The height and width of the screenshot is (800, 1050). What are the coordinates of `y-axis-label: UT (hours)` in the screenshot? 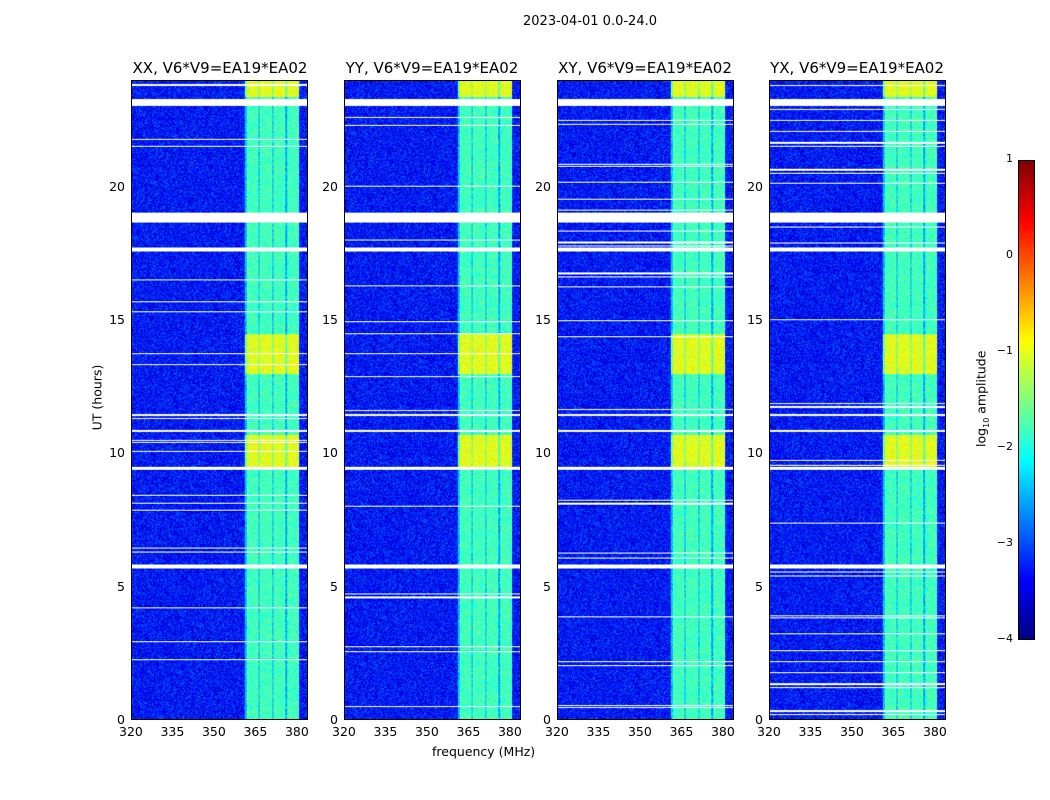 It's located at (97, 397).